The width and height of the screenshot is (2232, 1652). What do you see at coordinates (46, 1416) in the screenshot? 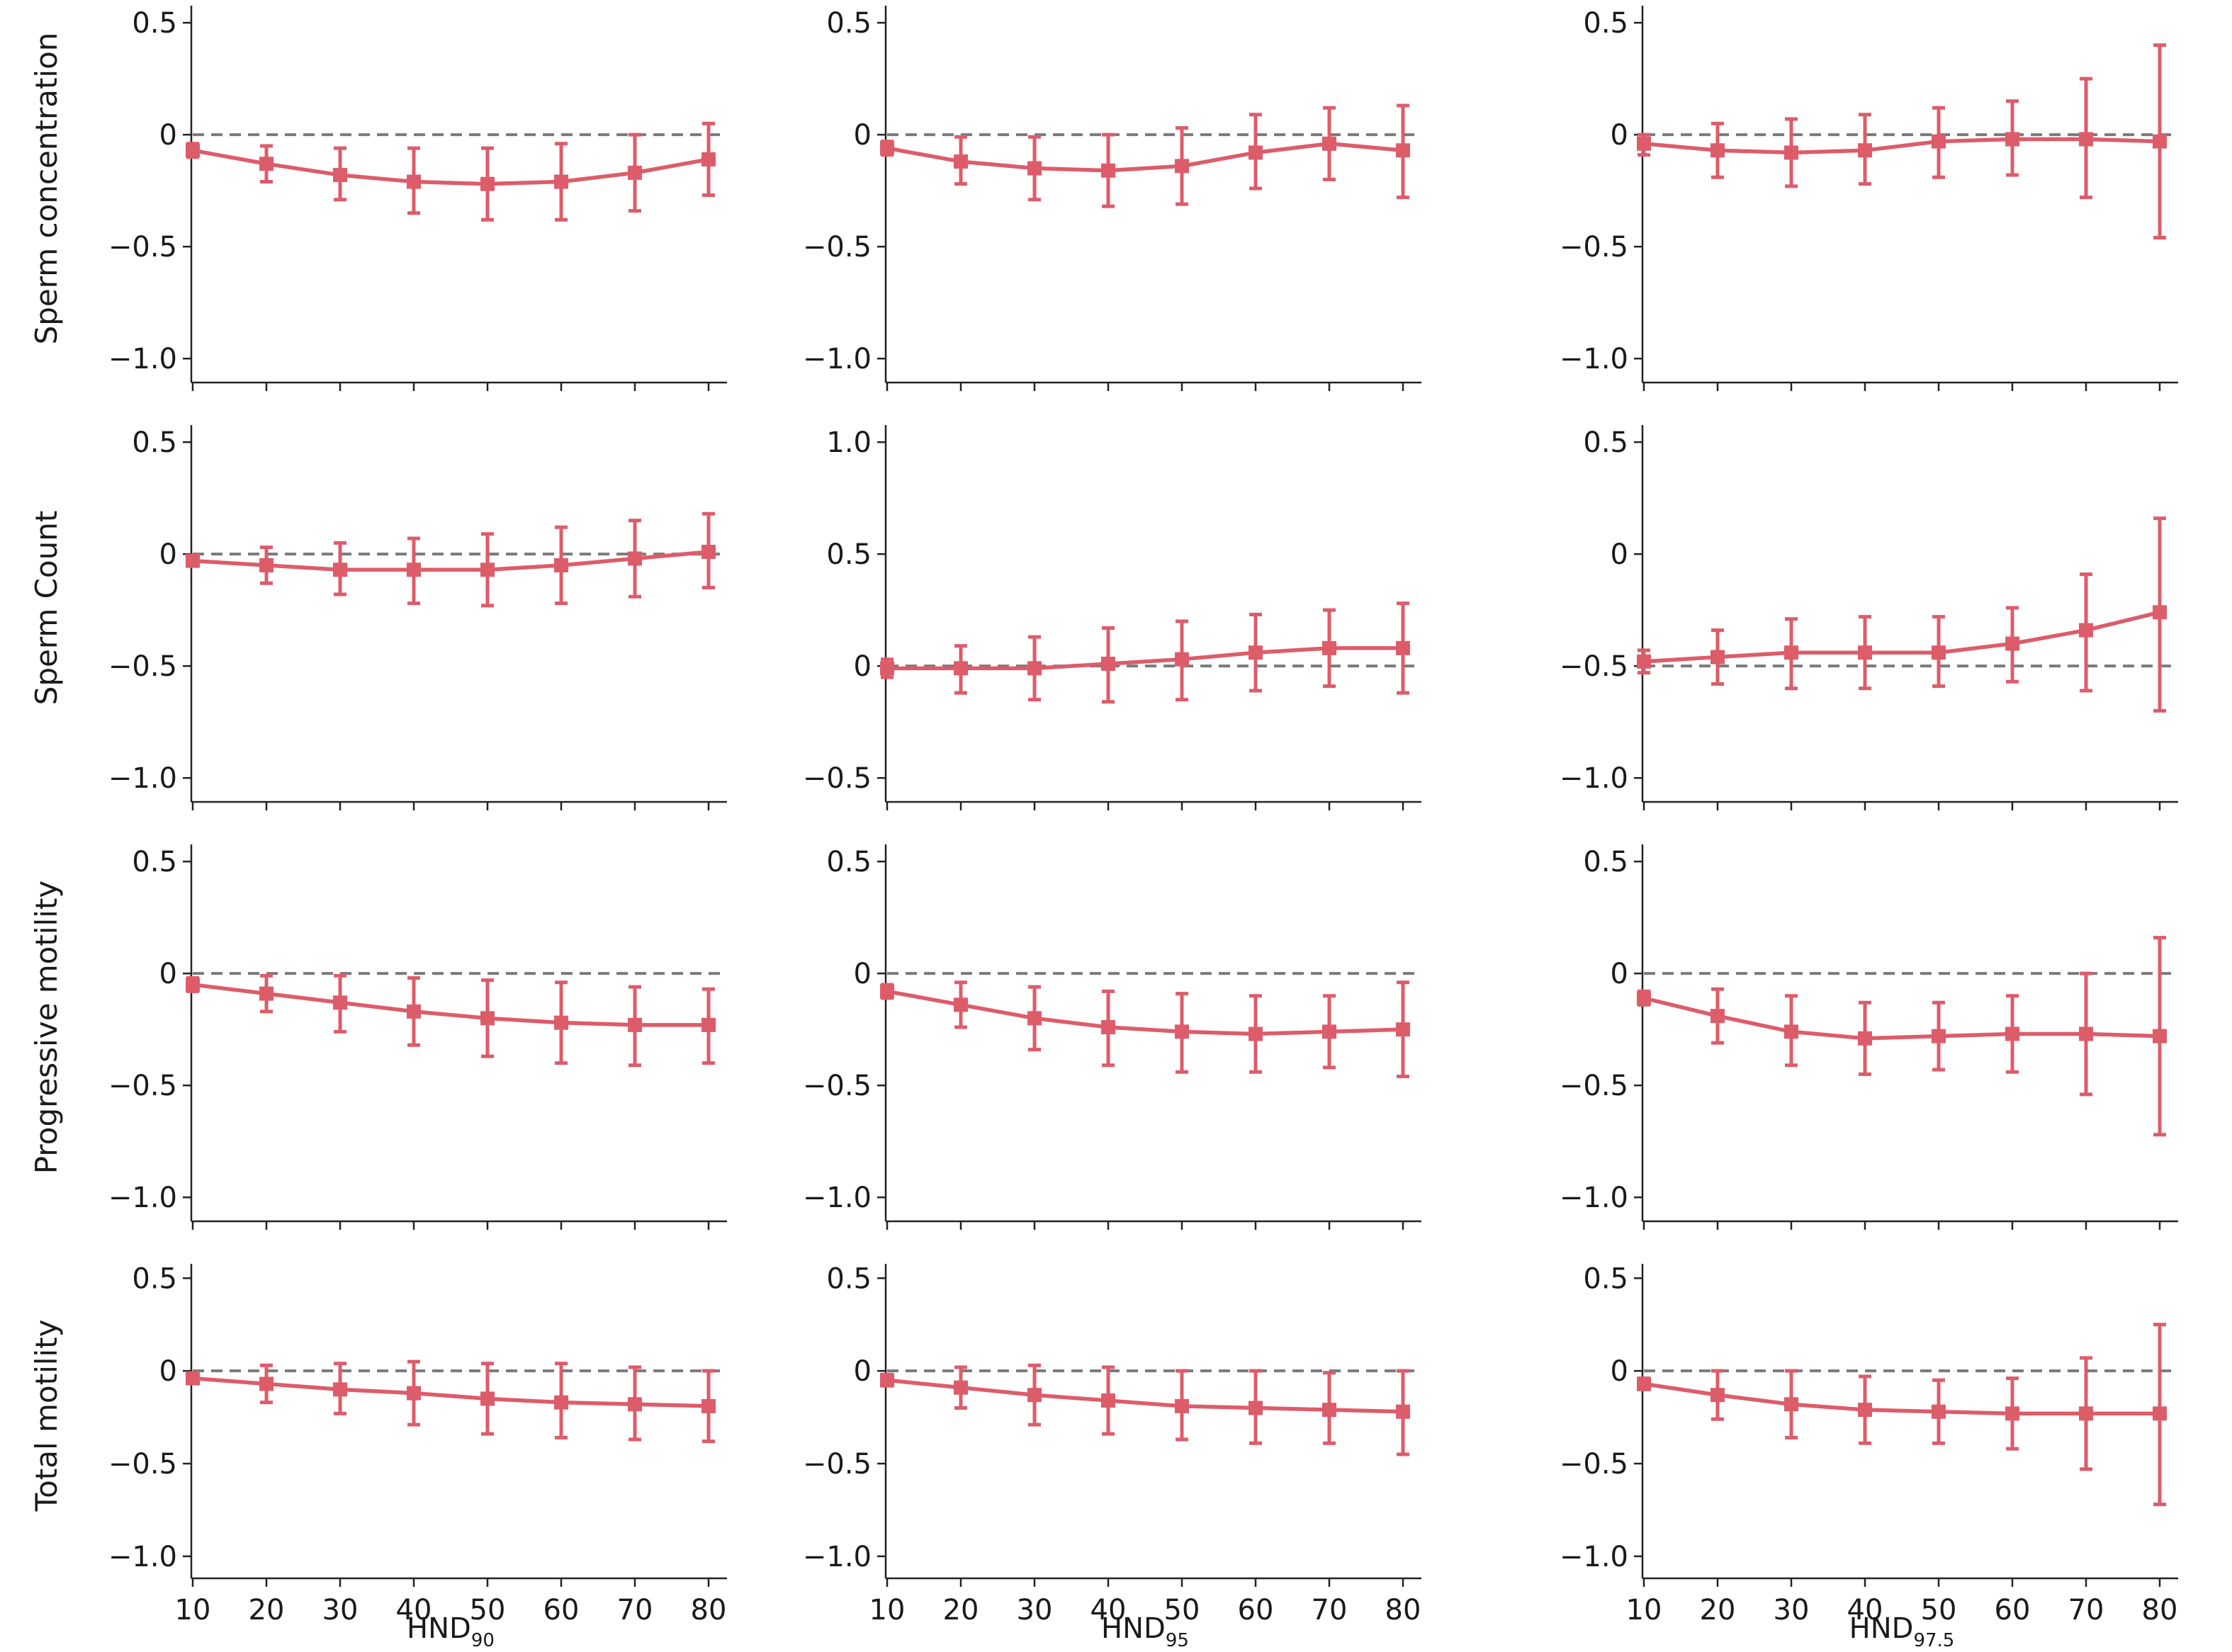
I see `ylabel-row-4: Total motility` at bounding box center [46, 1416].